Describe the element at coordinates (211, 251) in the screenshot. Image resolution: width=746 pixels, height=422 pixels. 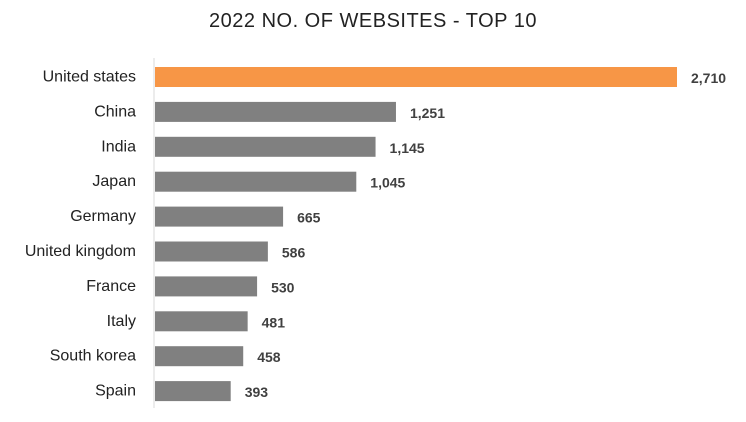
I see `bar-united-kingdom` at that location.